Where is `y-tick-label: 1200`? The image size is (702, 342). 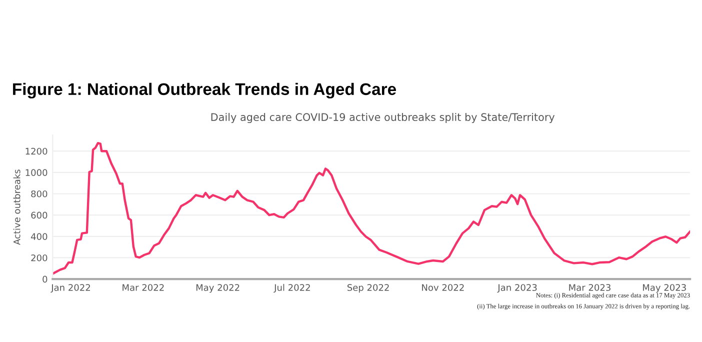
y-tick-label: 1200 is located at coordinates (37, 151).